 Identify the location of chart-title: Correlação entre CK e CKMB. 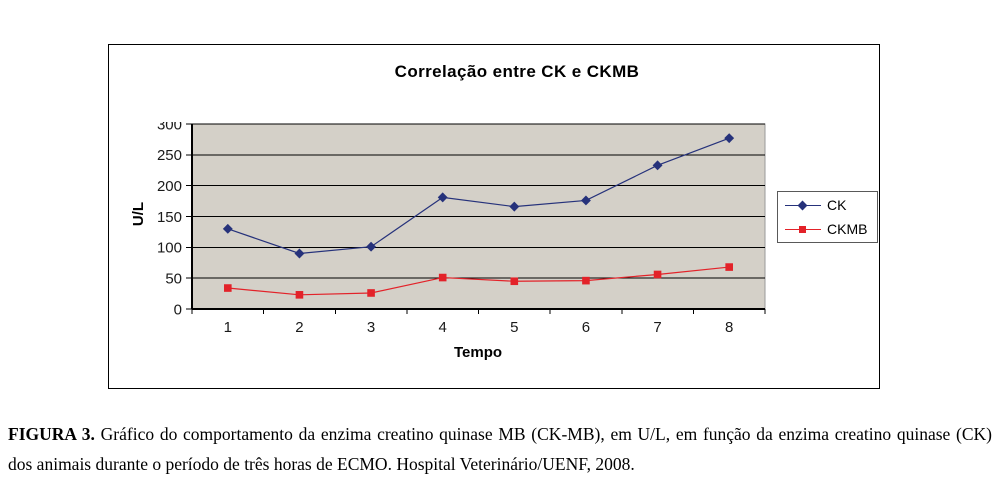
(517, 71).